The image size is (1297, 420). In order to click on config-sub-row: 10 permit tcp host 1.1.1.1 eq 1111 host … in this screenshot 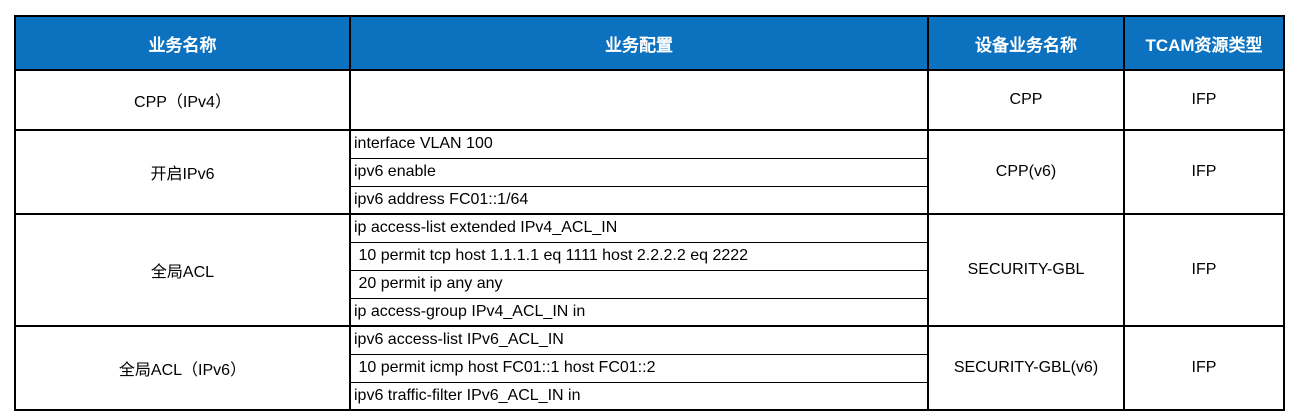, I will do `click(649, 255)`.